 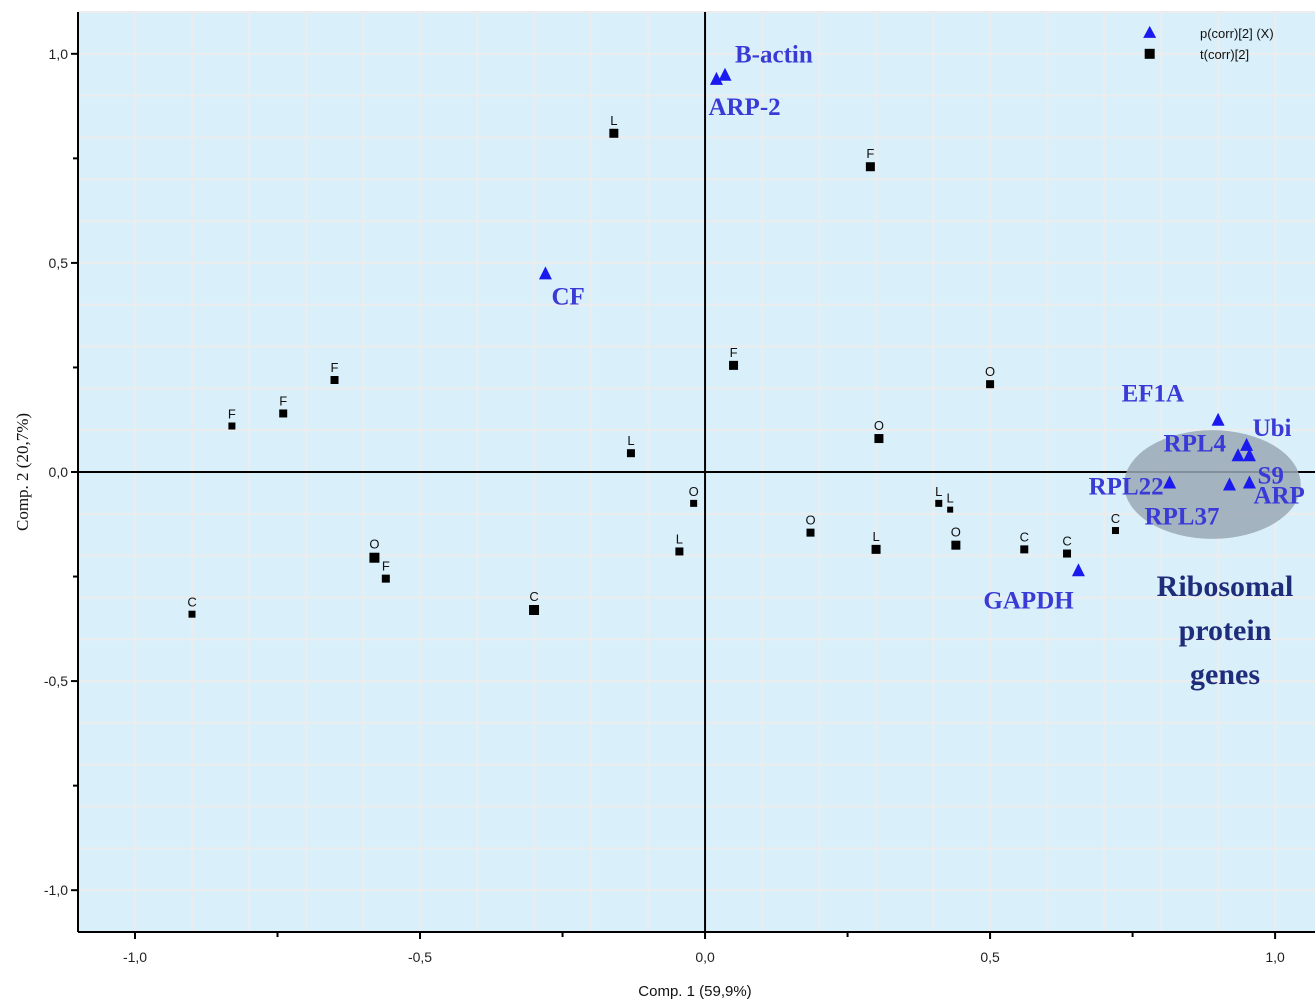 I want to click on ribosomal-cluster-ellipse, so click(x=1212, y=484).